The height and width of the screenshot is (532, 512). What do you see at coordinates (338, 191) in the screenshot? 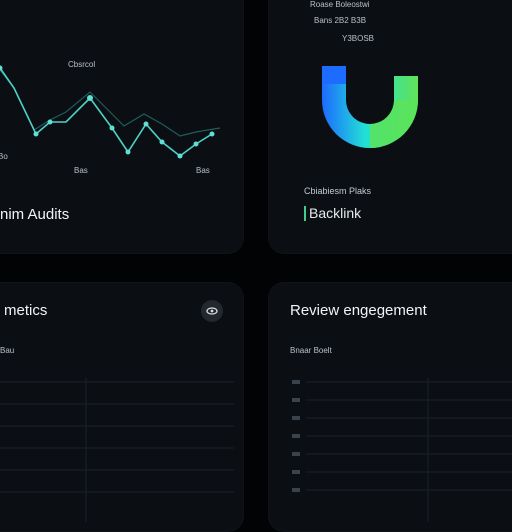
I see `caption: Cbiabiesm Plaks` at bounding box center [338, 191].